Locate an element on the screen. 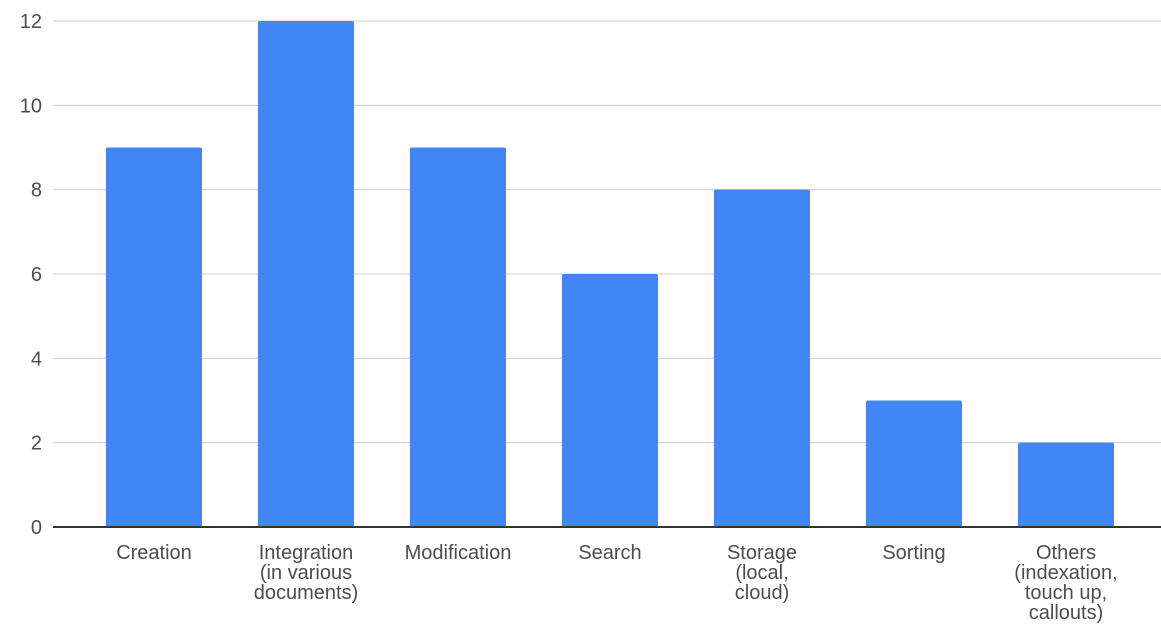 This screenshot has height=637, width=1161. x-tick-label: Modification is located at coordinates (458, 553).